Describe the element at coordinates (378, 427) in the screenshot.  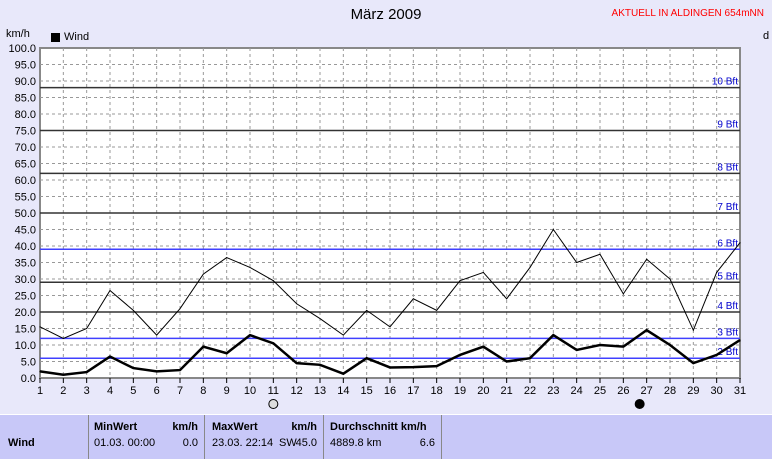
I see `avg-header: Durchschnitt km/h` at that location.